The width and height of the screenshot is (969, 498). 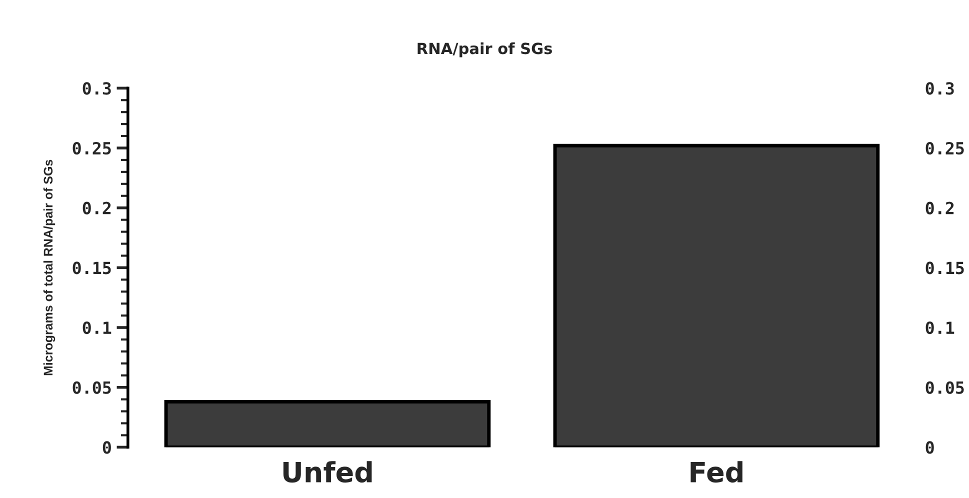 What do you see at coordinates (940, 88) in the screenshot?
I see `y2-tick-label: 0.3` at bounding box center [940, 88].